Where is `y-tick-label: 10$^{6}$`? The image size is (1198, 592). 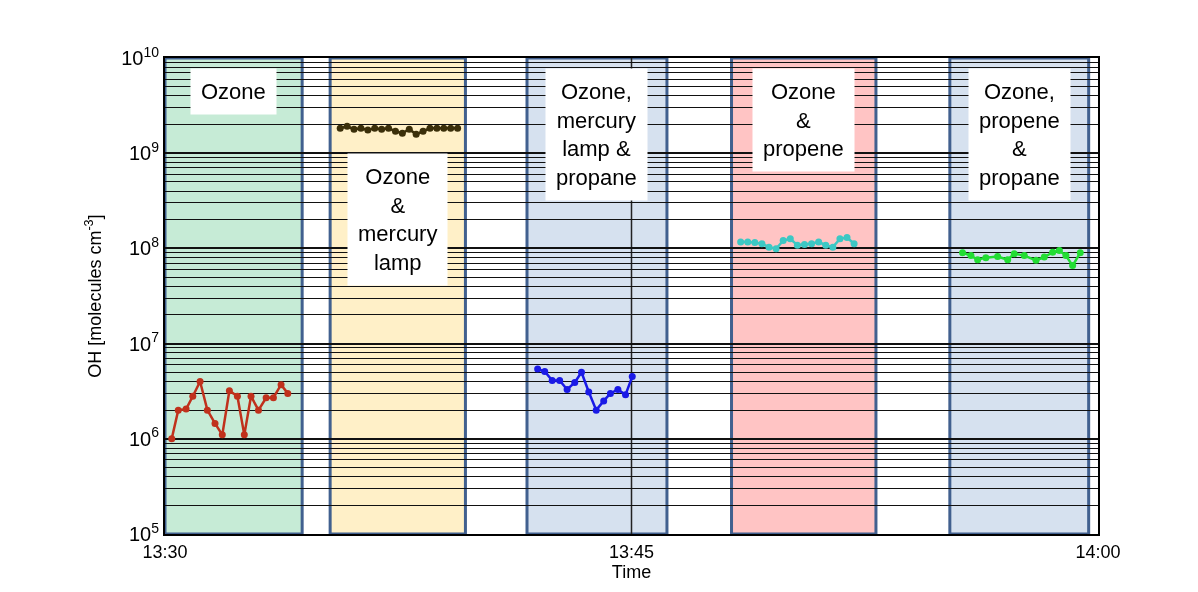 y-tick-label: 10$^{6}$ is located at coordinates (144, 437).